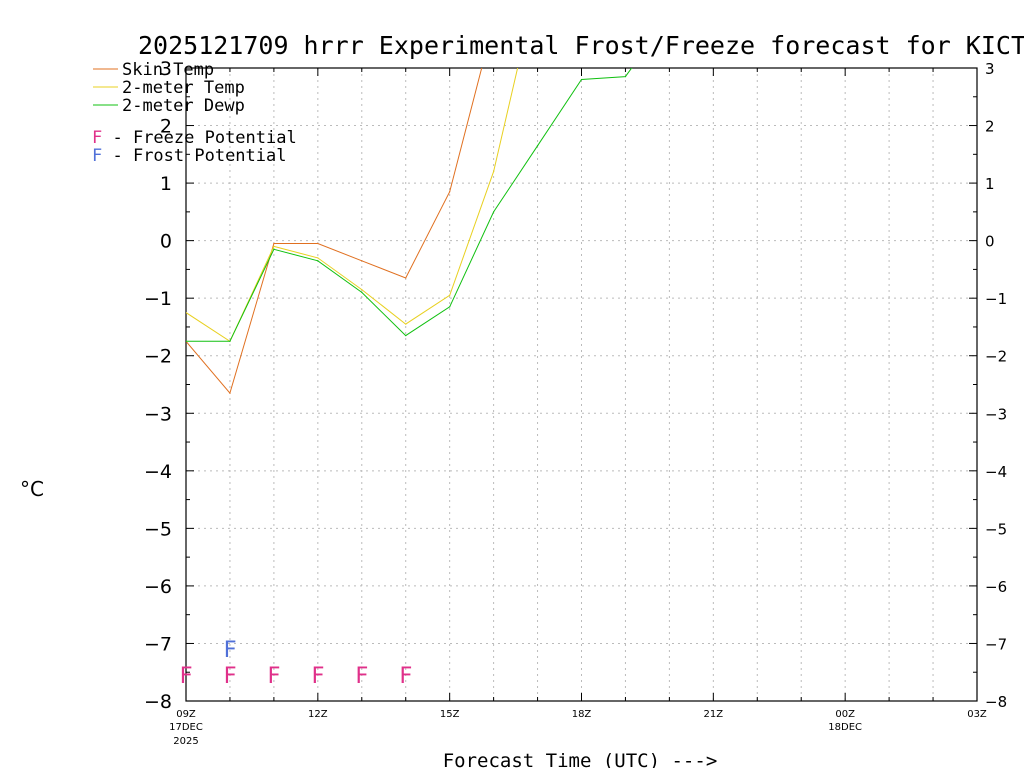  Describe the element at coordinates (990, 184) in the screenshot. I see `y-tick-label-right: 1` at that location.